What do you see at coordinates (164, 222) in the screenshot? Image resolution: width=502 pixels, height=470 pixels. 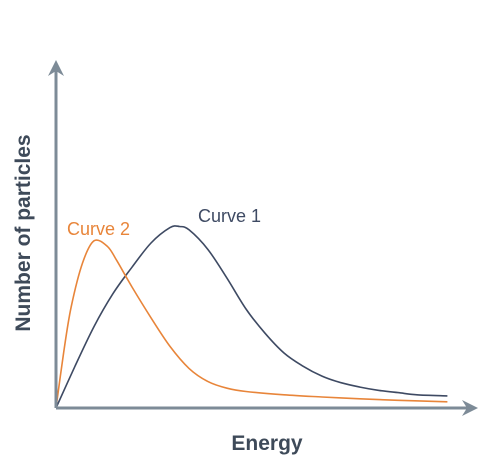 I see `series-label-layer: Curve 1 Curve 2` at bounding box center [164, 222].